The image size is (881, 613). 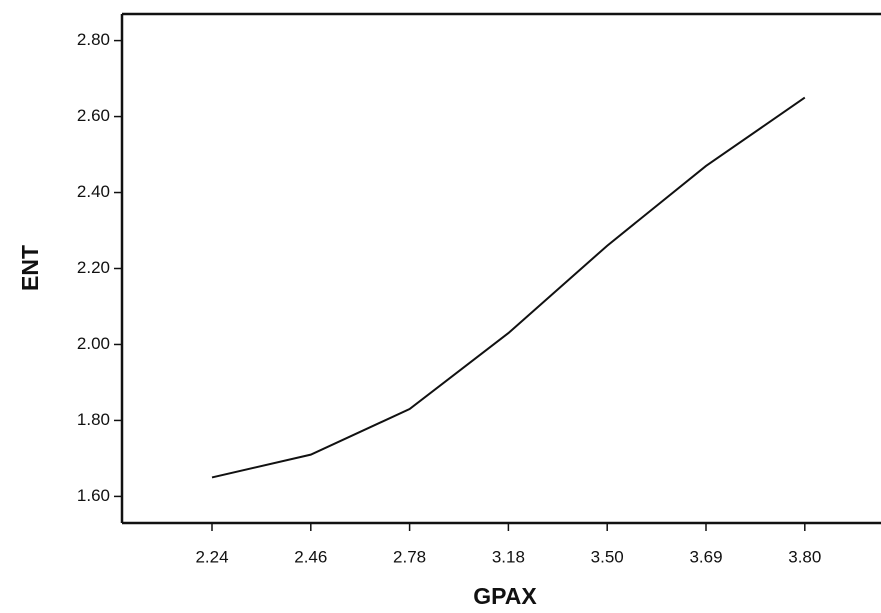 What do you see at coordinates (211, 556) in the screenshot?
I see `x-tick-label: 2.24` at bounding box center [211, 556].